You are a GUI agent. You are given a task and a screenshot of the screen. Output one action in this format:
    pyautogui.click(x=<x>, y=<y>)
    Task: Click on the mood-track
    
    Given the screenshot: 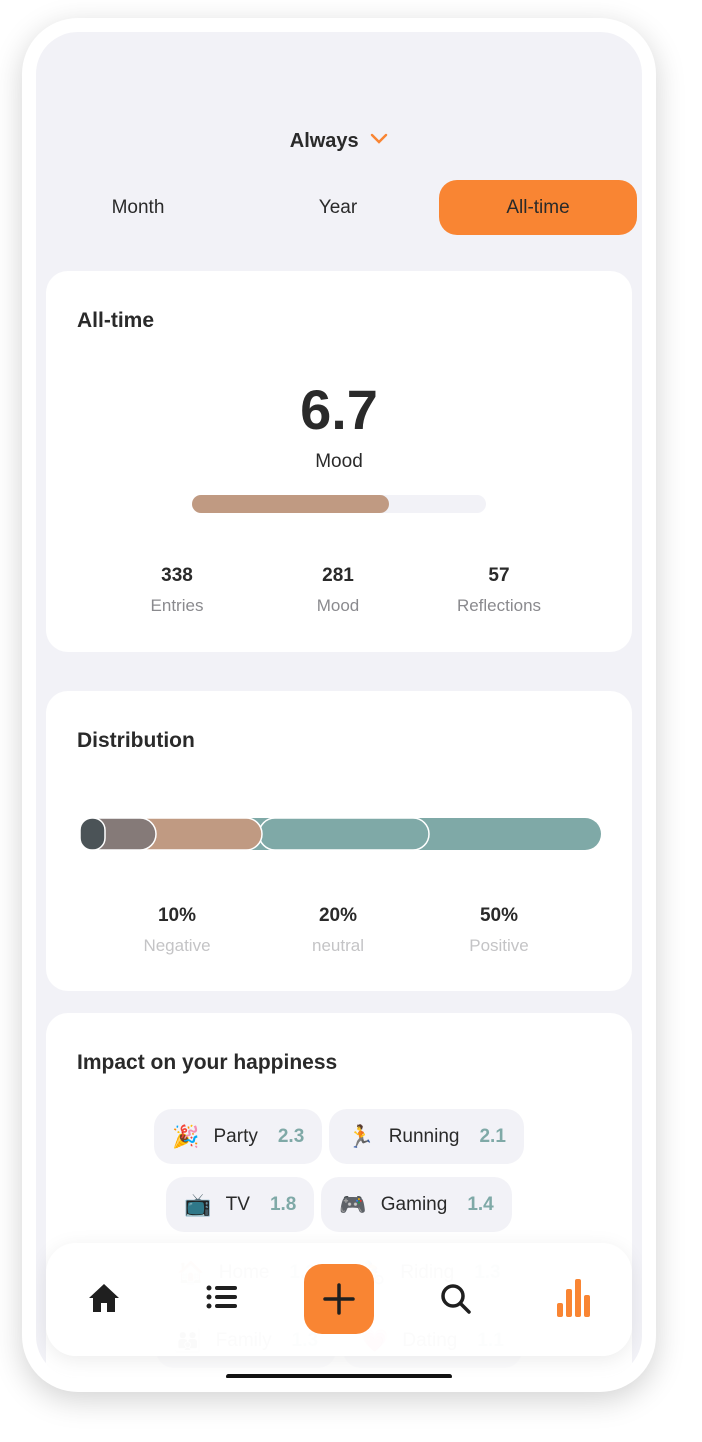 What is the action you would take?
    pyautogui.click(x=339, y=504)
    